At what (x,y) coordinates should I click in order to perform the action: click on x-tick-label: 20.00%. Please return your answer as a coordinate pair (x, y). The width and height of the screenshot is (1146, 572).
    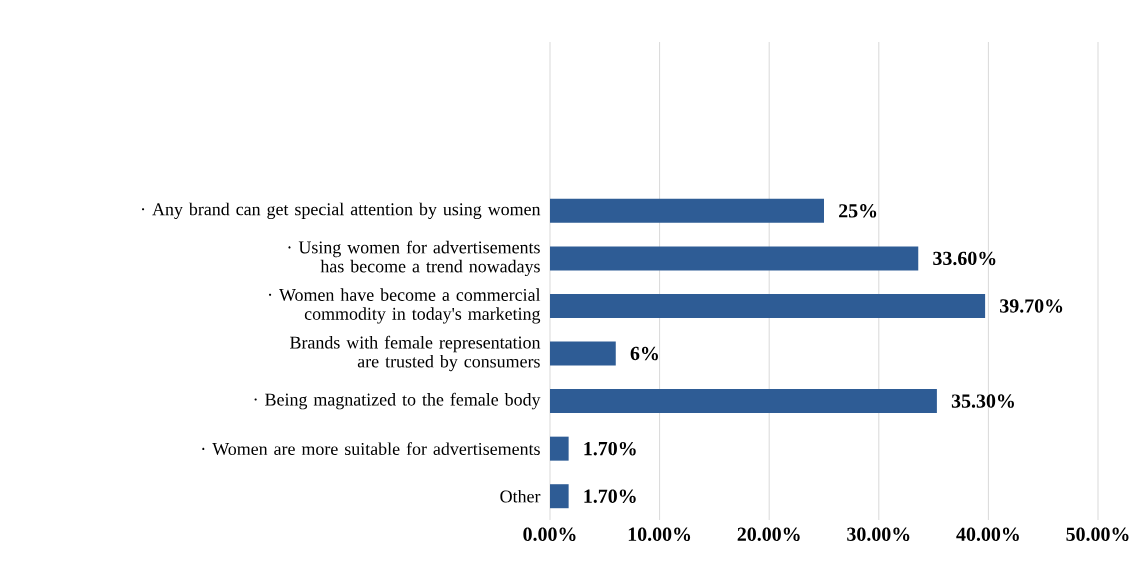
    Looking at the image, I should click on (768, 534).